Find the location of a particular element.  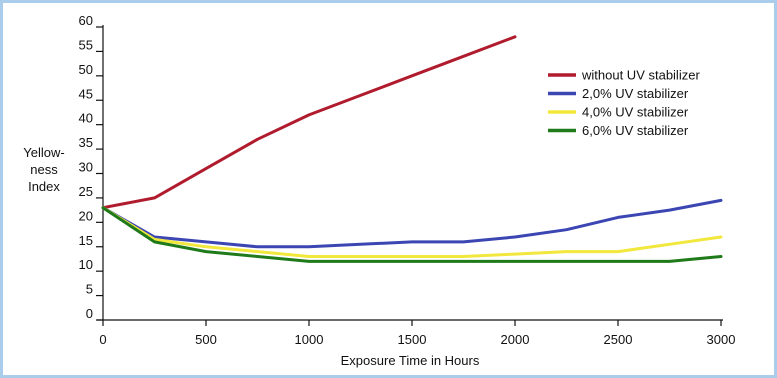

y-tick-label: 60 is located at coordinates (86, 20).